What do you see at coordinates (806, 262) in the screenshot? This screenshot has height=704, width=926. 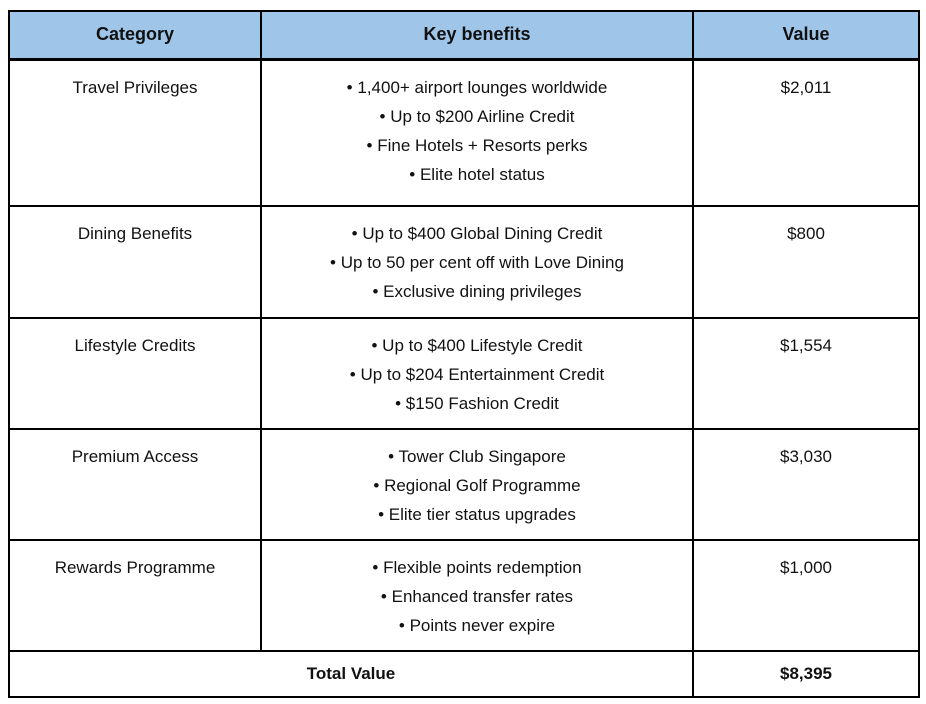 I see `value-cell: $800` at bounding box center [806, 262].